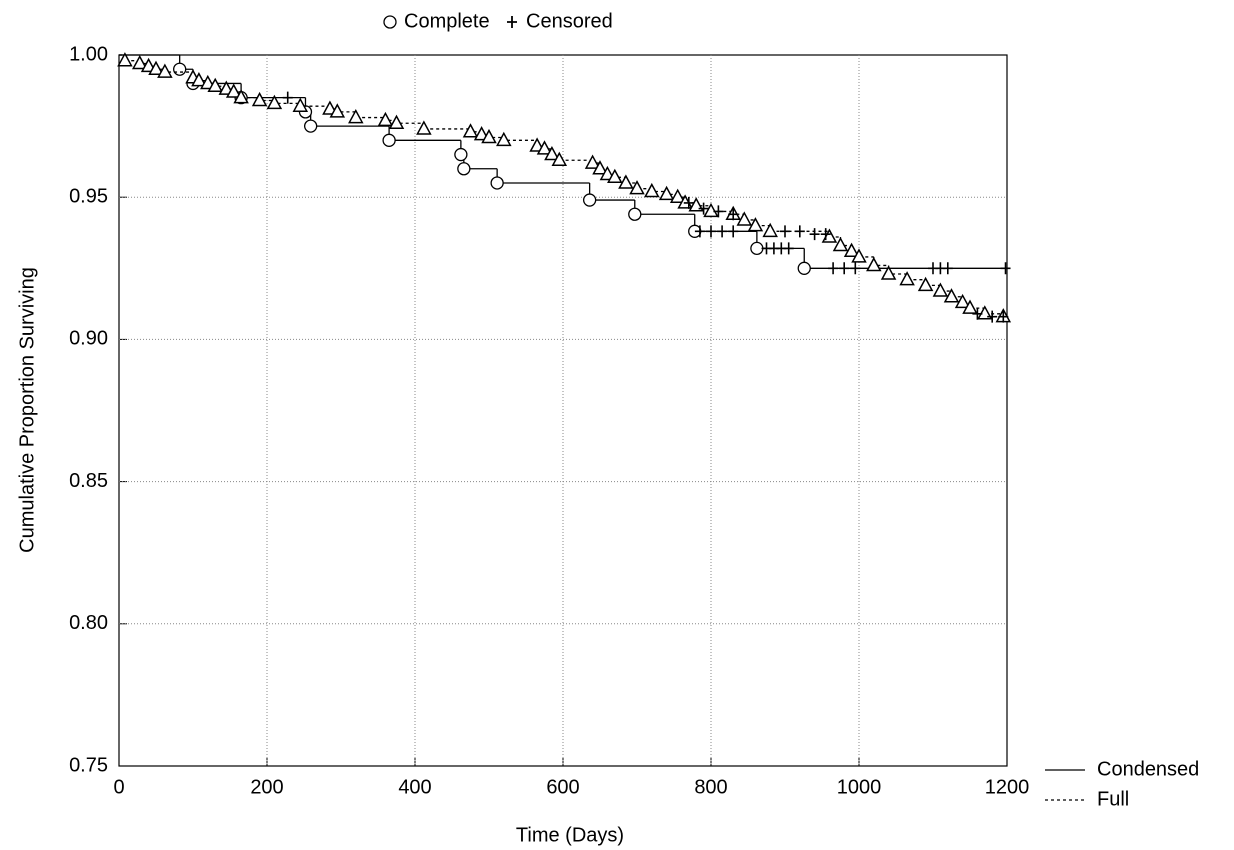  What do you see at coordinates (118, 787) in the screenshot?
I see `x-tick-label: 0` at bounding box center [118, 787].